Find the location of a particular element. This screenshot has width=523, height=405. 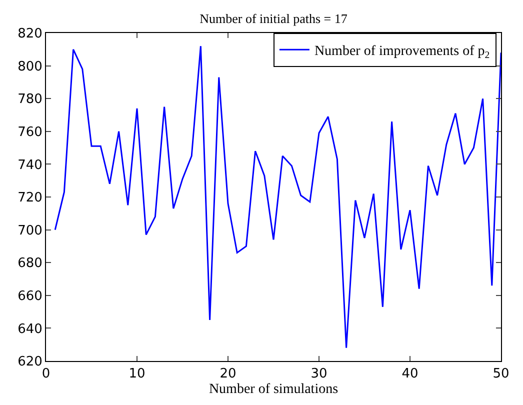

chart-title: Number of initial paths = 17 is located at coordinates (274, 18).